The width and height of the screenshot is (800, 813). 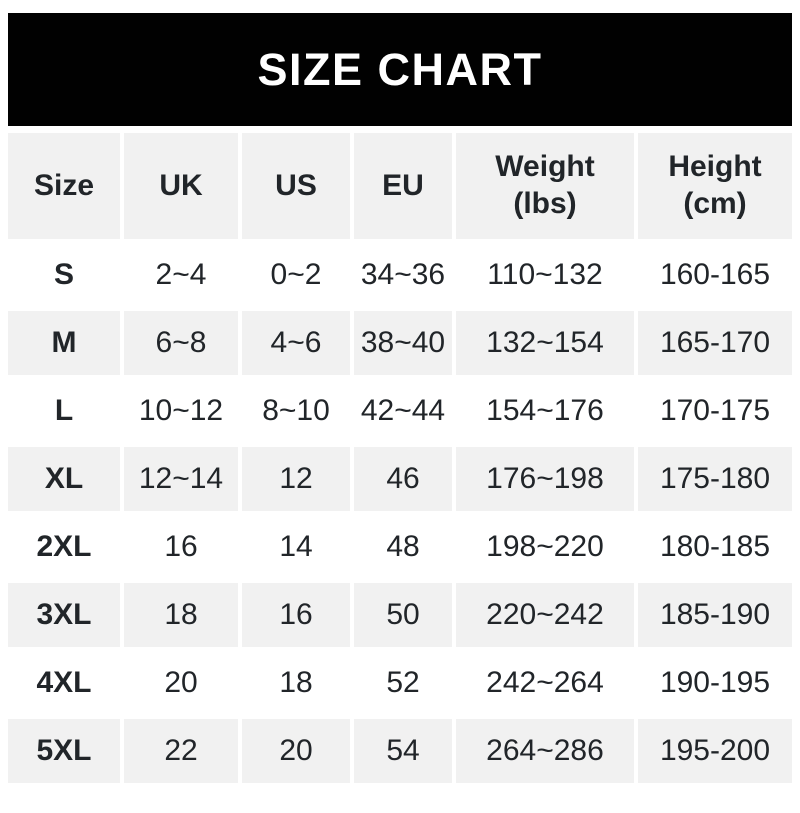 I want to click on uk-cell: 20, so click(x=181, y=683).